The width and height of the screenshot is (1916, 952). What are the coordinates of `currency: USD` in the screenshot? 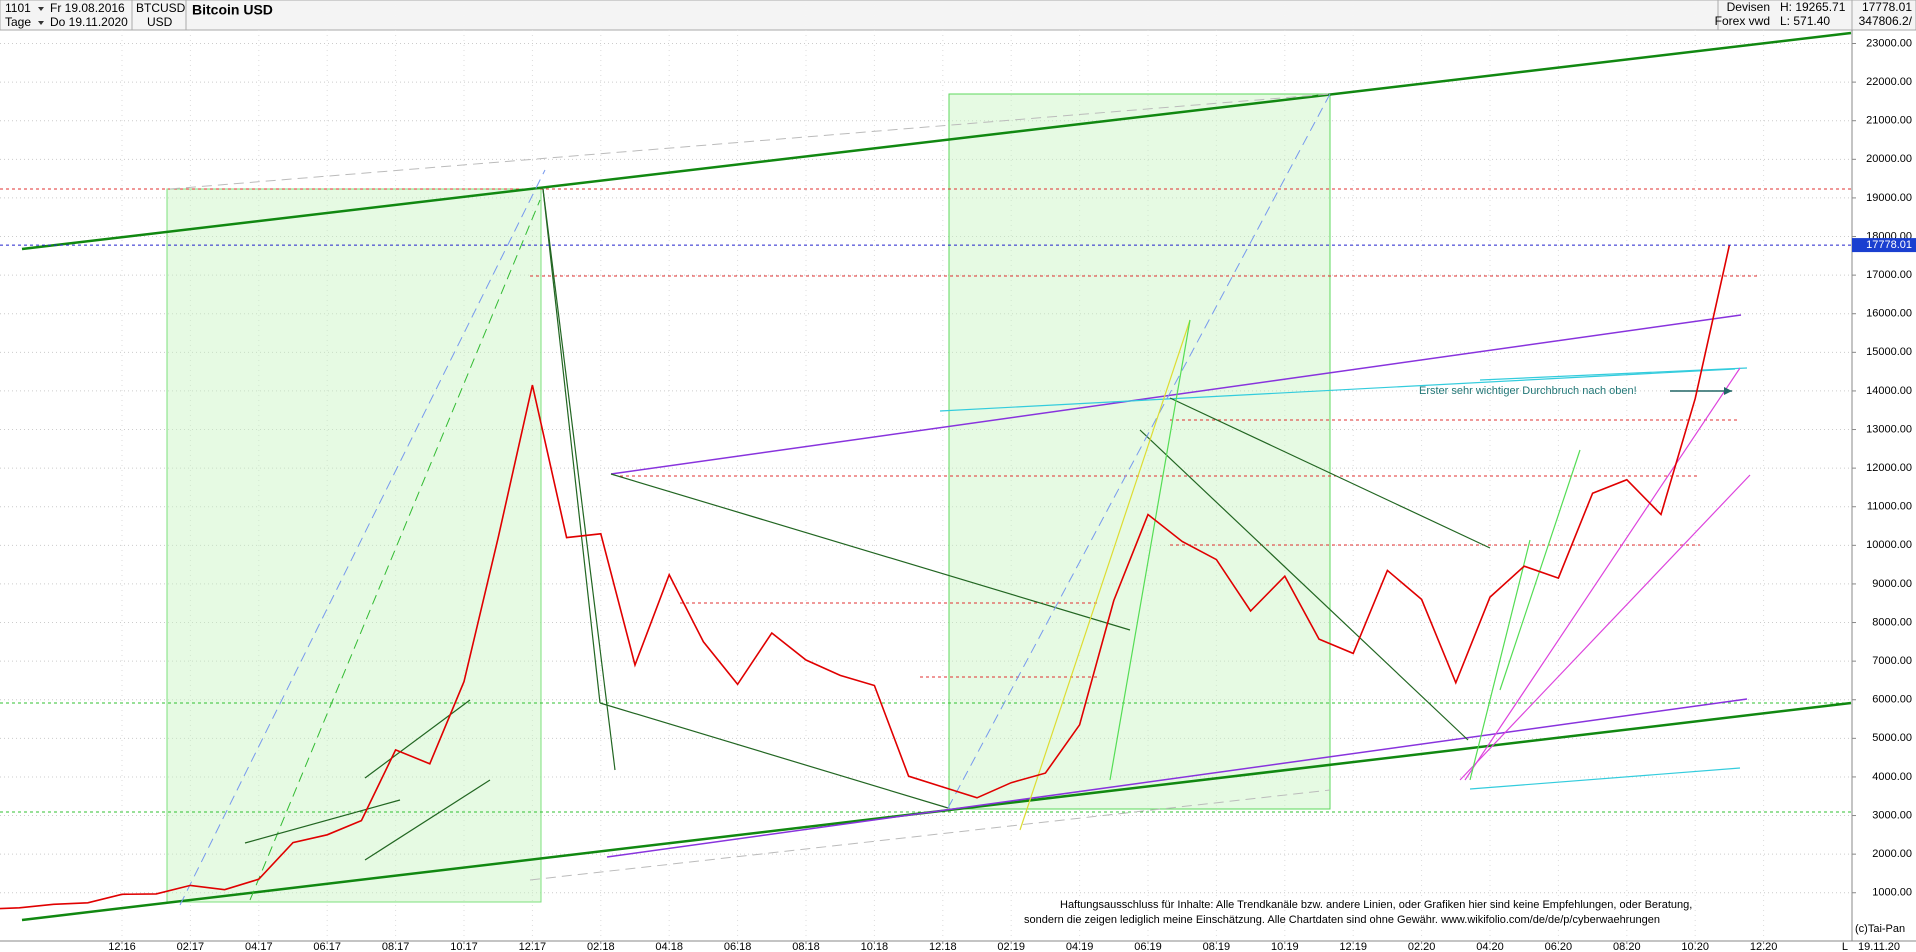 It's located at (160, 22).